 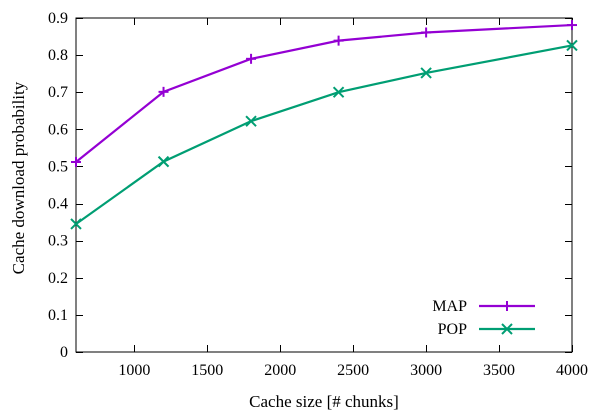 What do you see at coordinates (58, 92) in the screenshot?
I see `y-tick-label: 0.7` at bounding box center [58, 92].